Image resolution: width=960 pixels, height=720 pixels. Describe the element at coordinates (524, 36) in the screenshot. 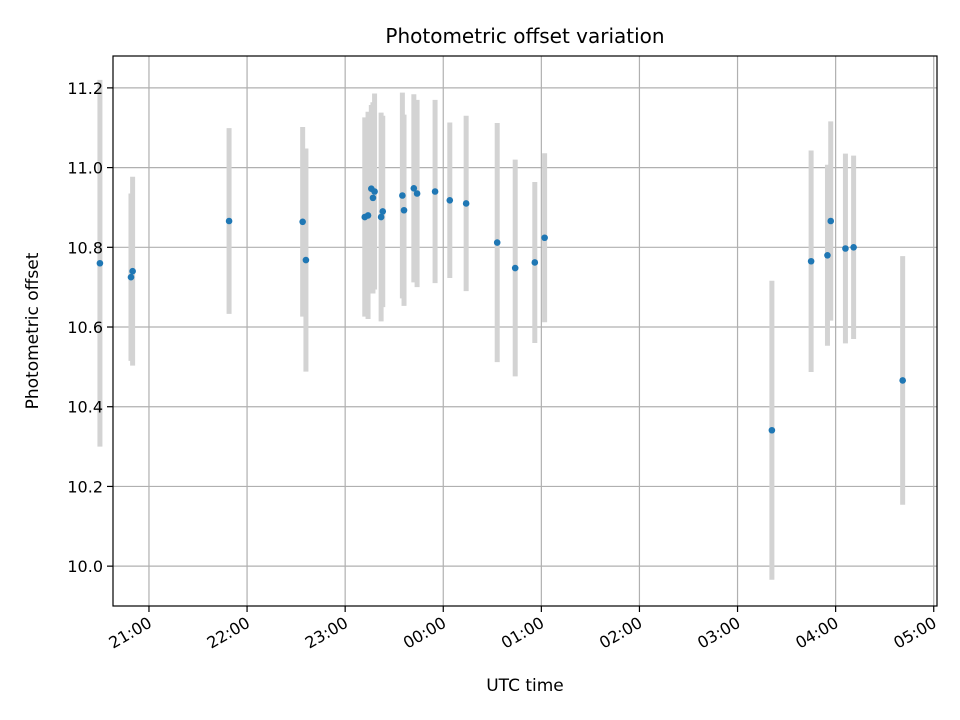

I see `chart-title: Photometric offset variation` at that location.